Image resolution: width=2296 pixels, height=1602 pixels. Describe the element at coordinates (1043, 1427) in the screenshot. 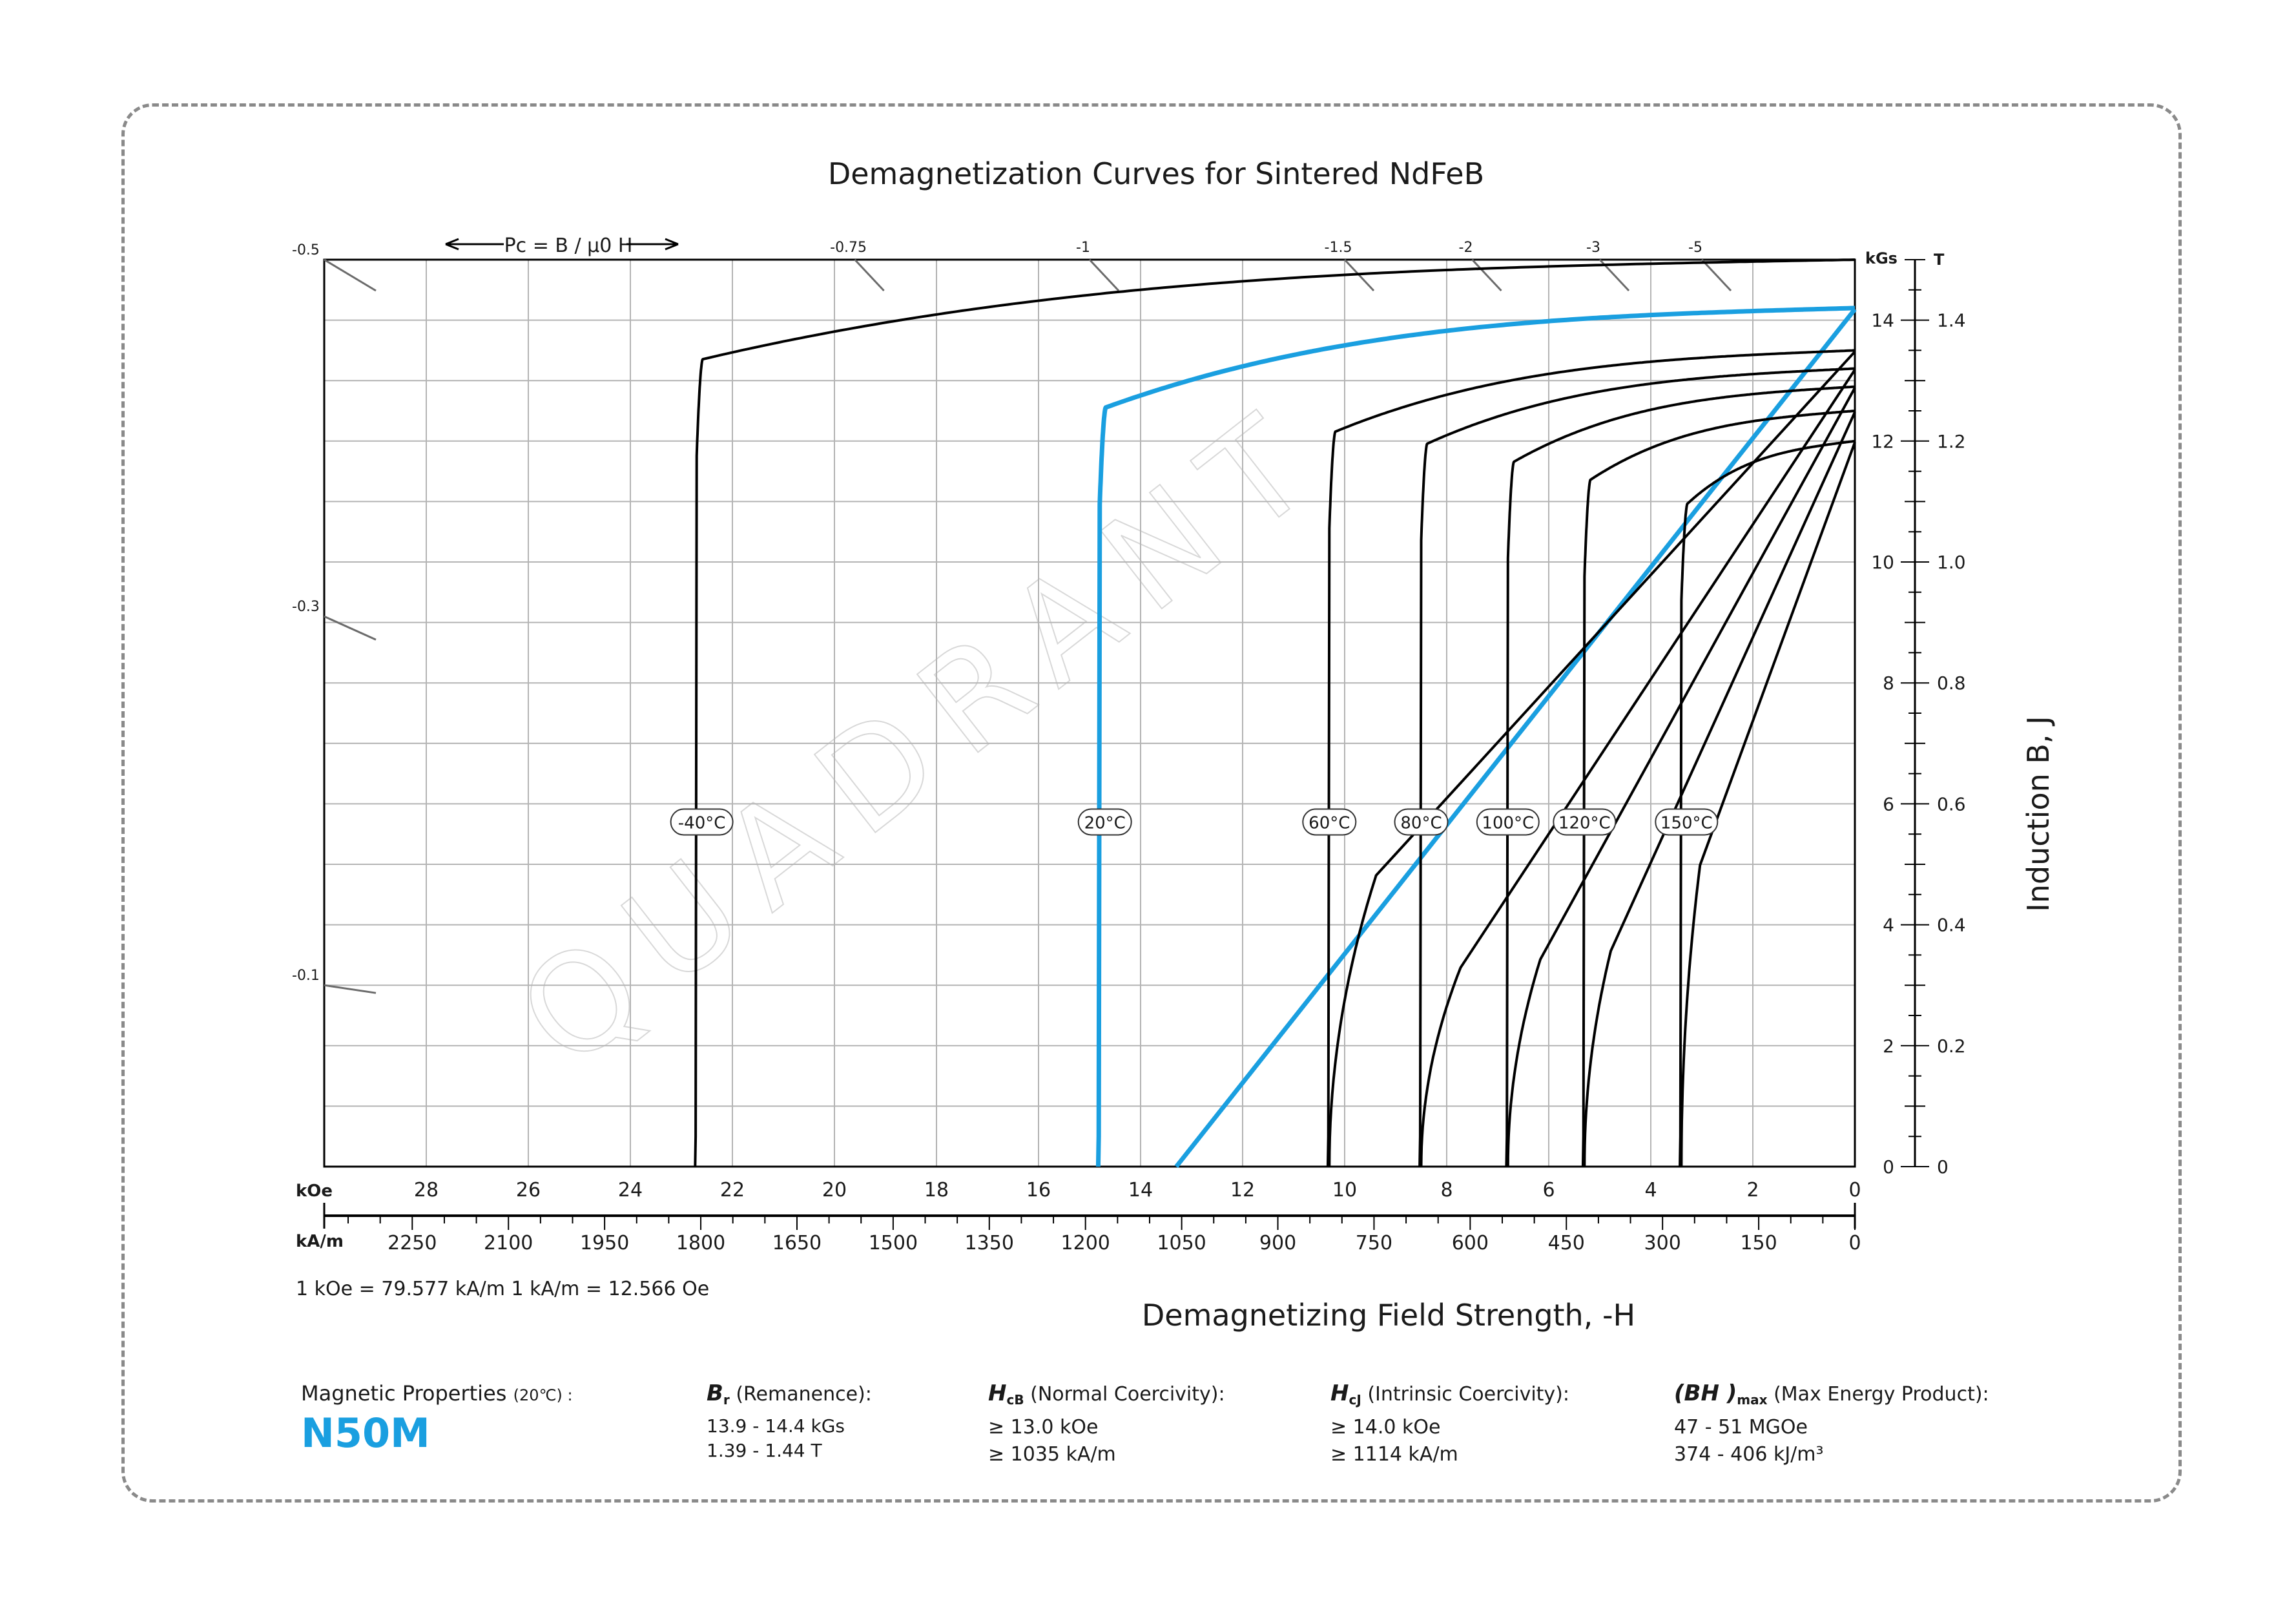

I see `hcb-value-koe: ≥ 13.0 kOe` at that location.